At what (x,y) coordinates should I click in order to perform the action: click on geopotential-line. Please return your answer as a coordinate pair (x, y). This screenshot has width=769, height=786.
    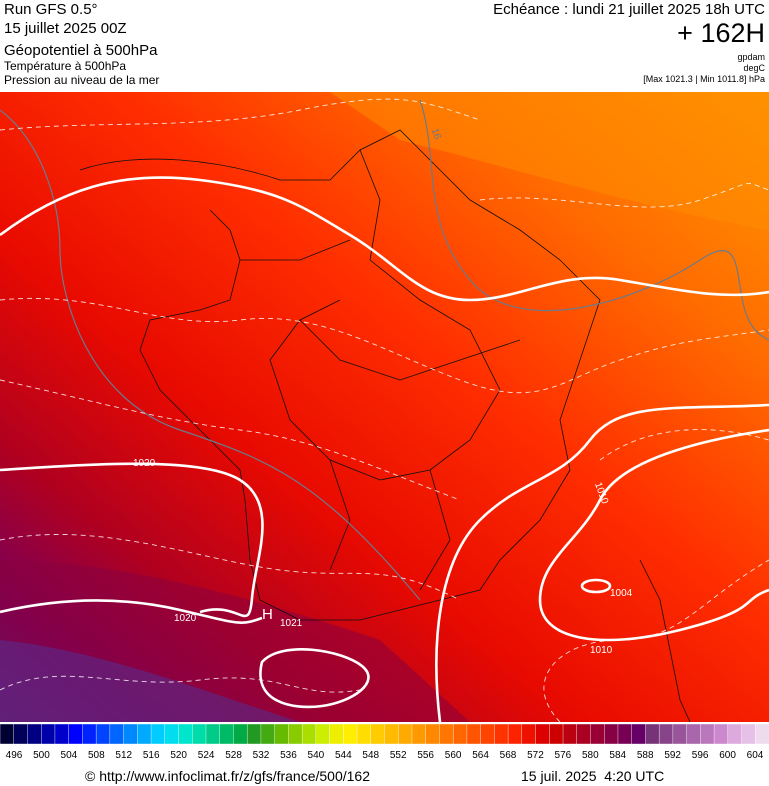
    Looking at the image, I should click on (594, 220).